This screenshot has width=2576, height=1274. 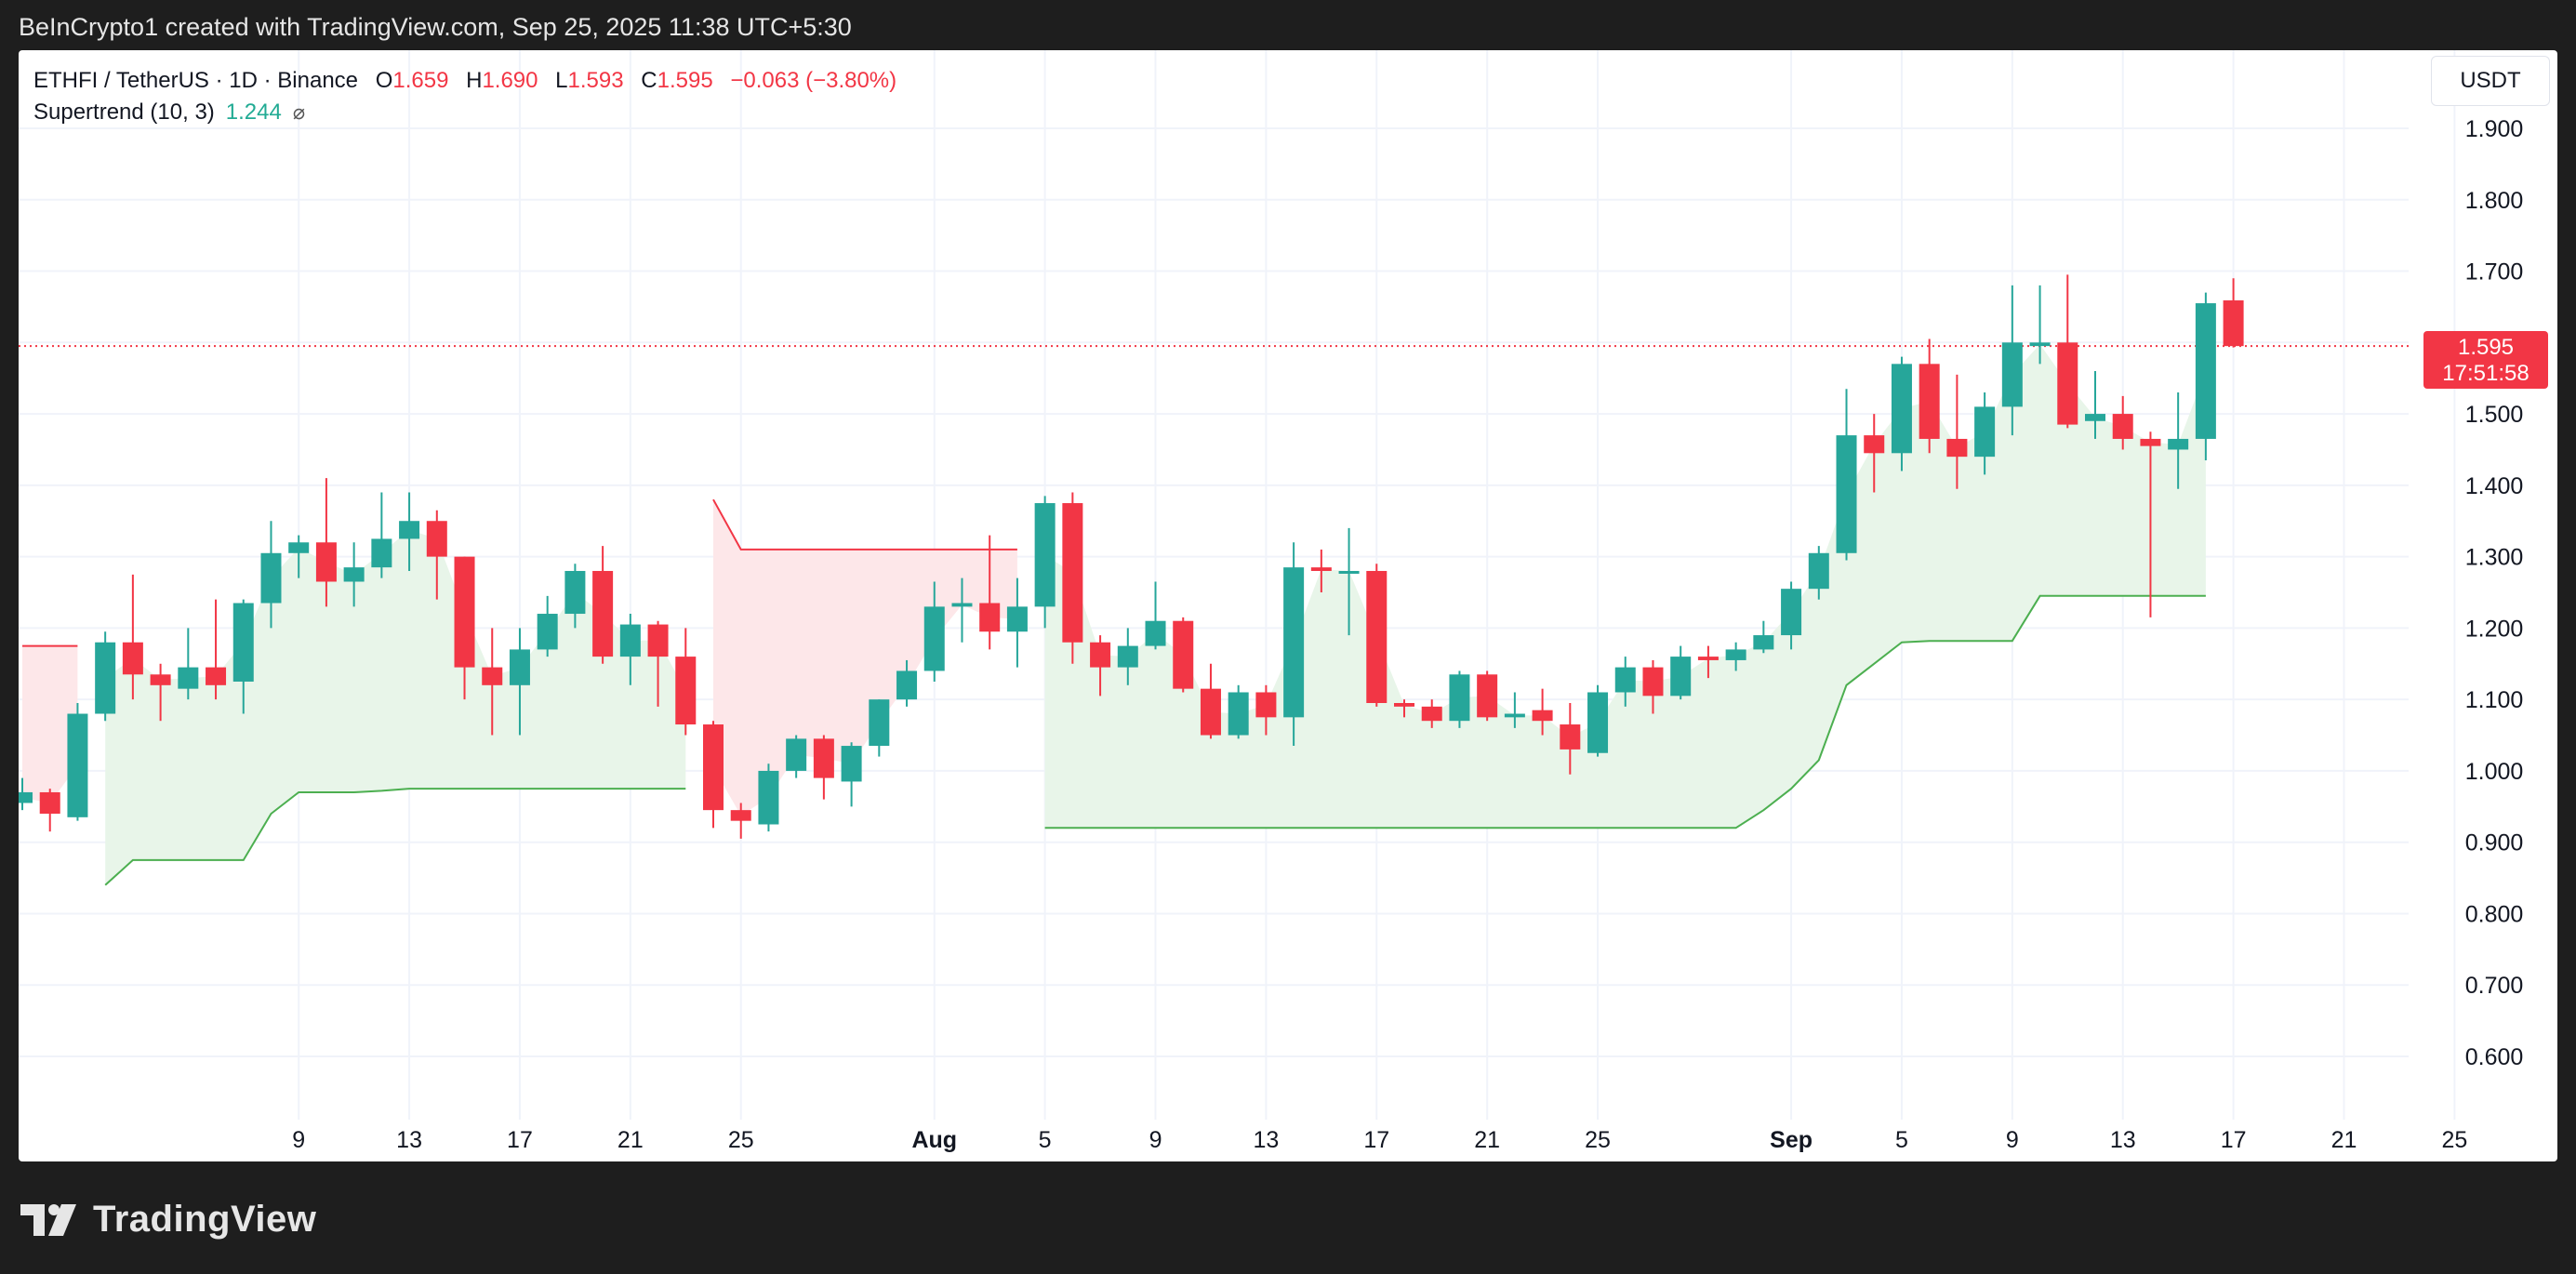 What do you see at coordinates (649, 80) in the screenshot?
I see `close-label: C` at bounding box center [649, 80].